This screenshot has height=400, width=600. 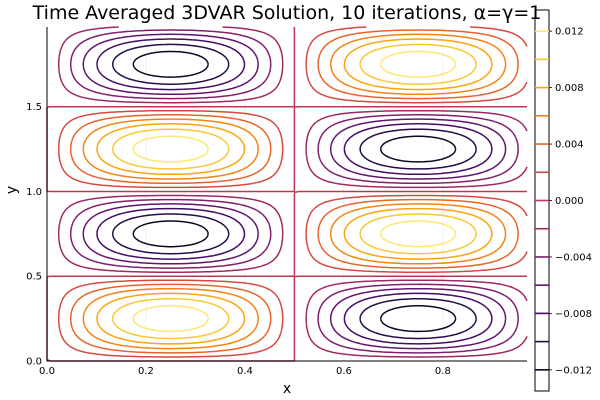 I want to click on x-tick-label: 0.6, so click(x=344, y=371).